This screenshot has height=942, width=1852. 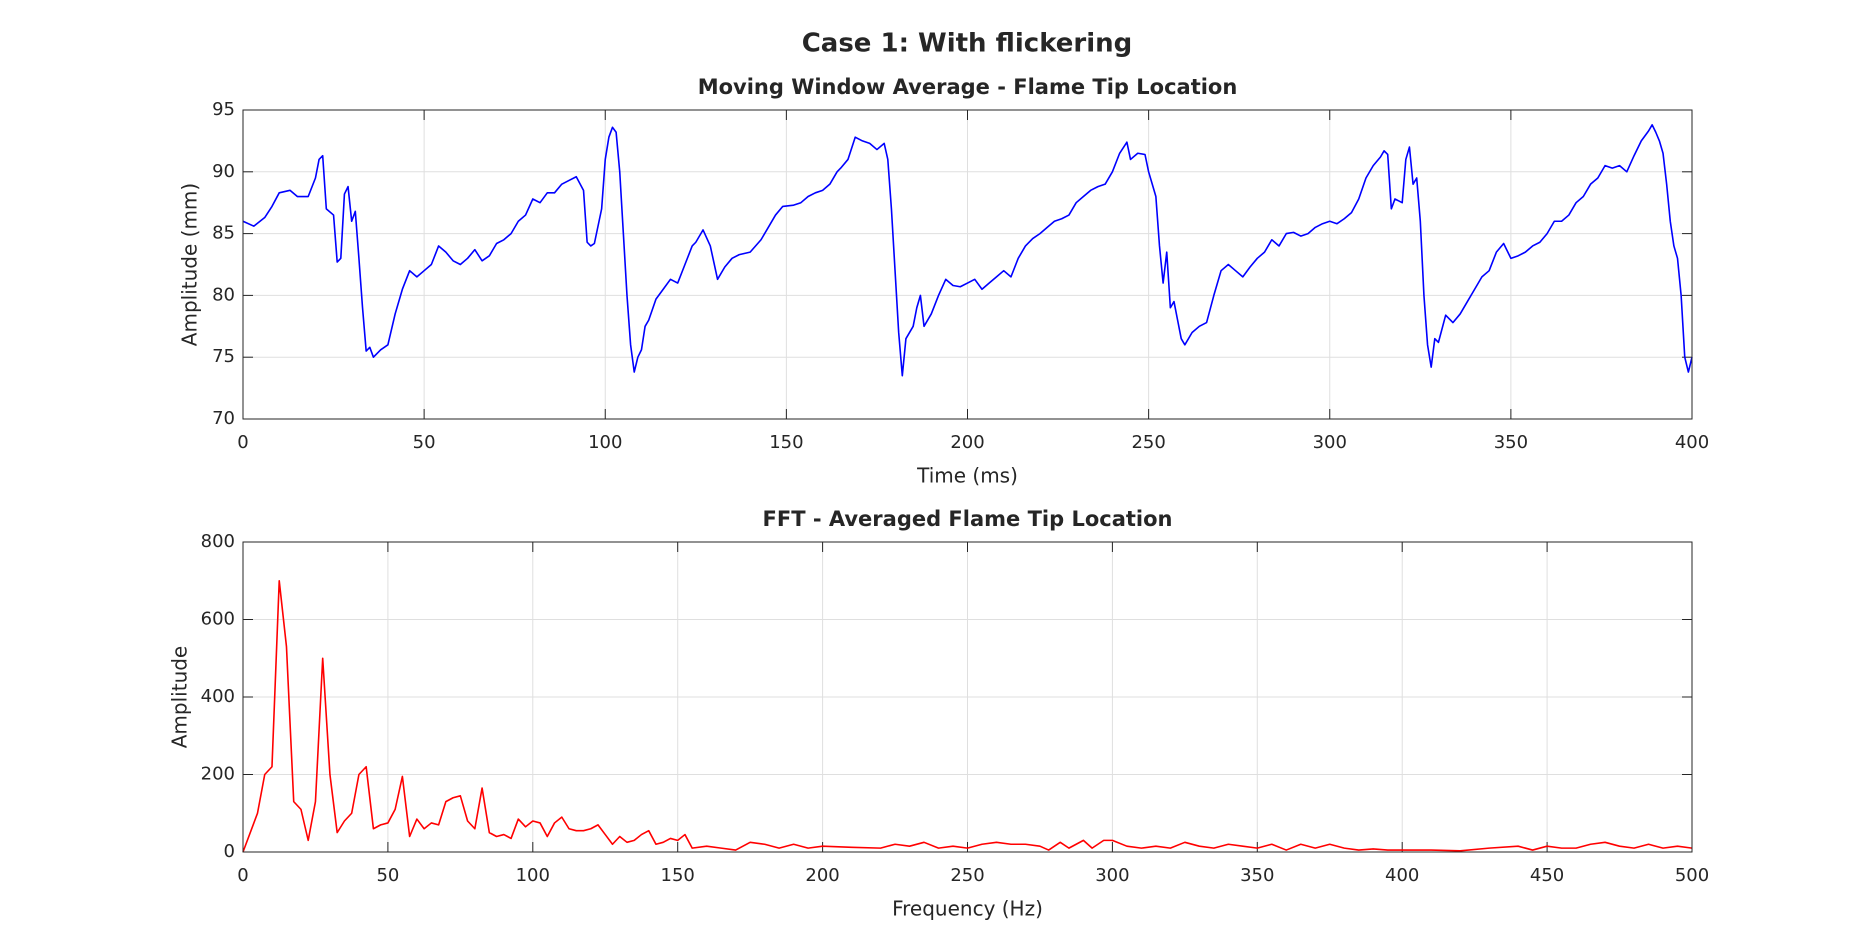 What do you see at coordinates (968, 519) in the screenshot?
I see `plot-title: FFT - Averaged Flame Tip Location` at bounding box center [968, 519].